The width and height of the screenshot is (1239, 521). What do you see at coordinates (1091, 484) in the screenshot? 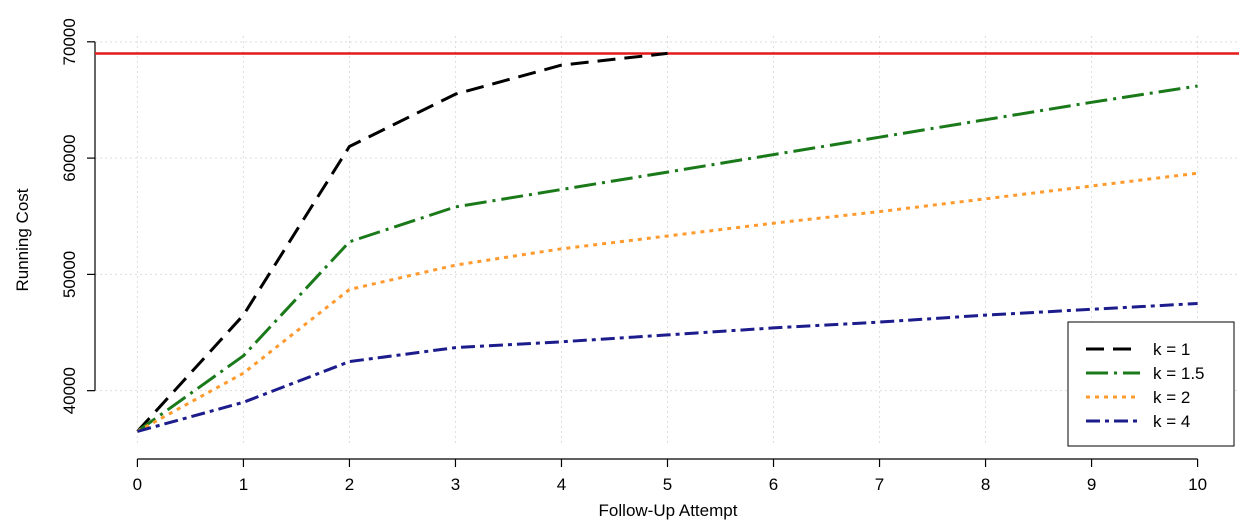
I see `x-tick-label: 9` at bounding box center [1091, 484].